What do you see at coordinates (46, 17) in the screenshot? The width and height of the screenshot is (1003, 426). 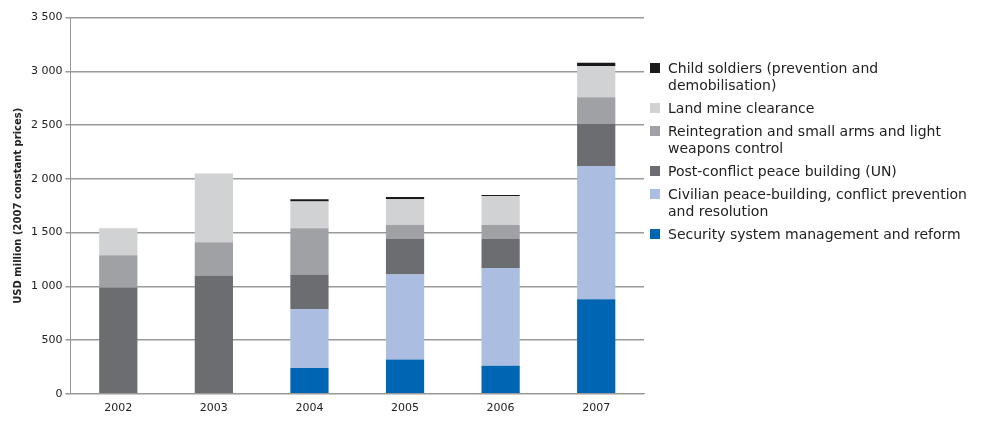 I see `y-tick-label: 3 500` at bounding box center [46, 17].